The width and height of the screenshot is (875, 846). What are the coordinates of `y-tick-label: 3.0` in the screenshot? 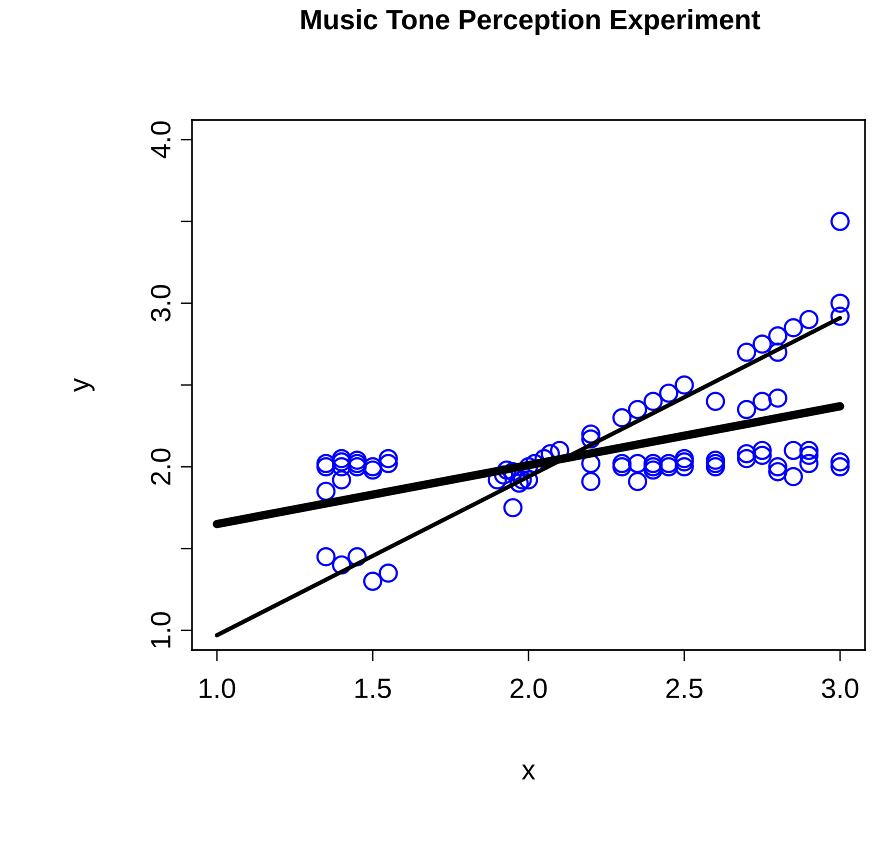 It's located at (160, 303).